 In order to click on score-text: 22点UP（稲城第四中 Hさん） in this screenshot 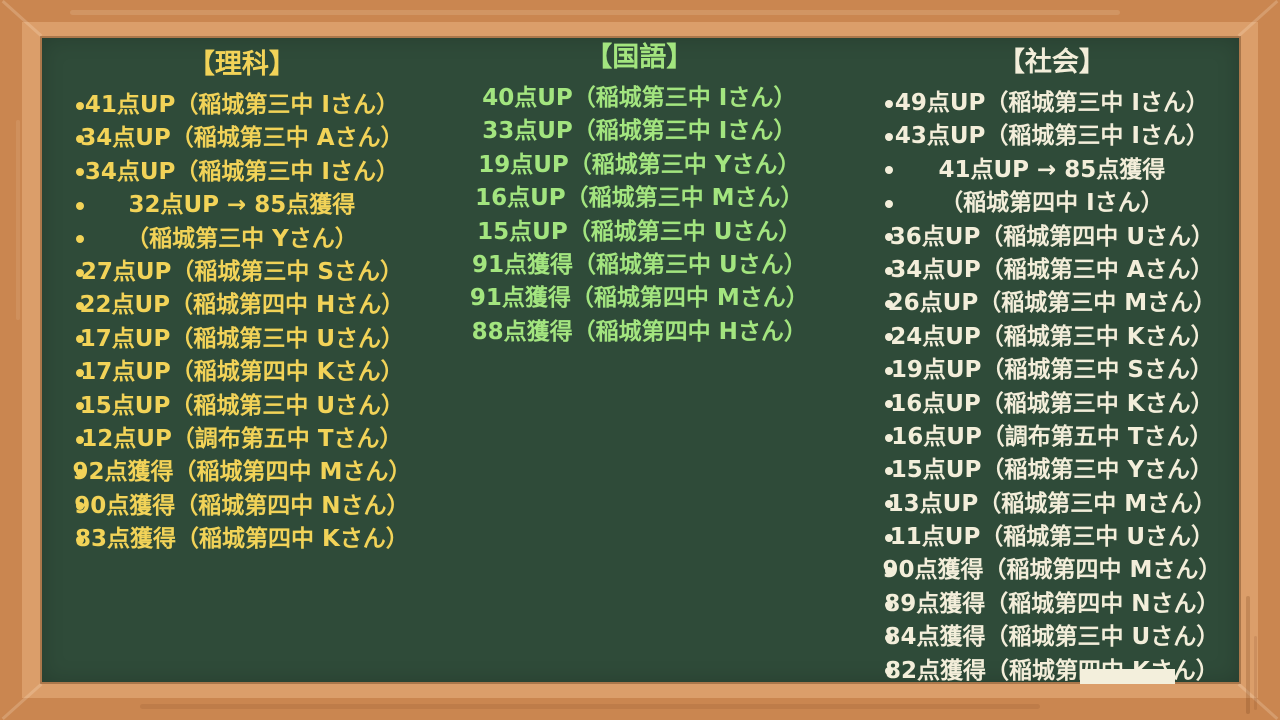, I will do `click(242, 305)`.